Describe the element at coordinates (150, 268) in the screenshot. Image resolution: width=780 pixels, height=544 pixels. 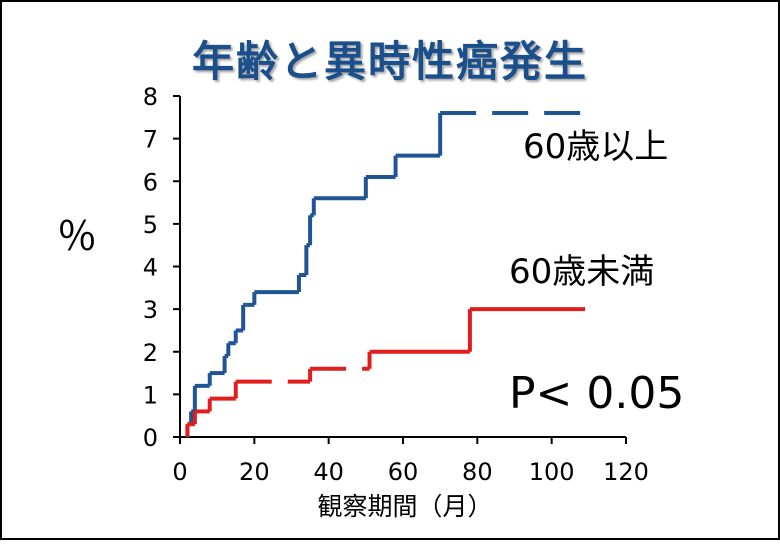
I see `y-tick-label: 4` at that location.